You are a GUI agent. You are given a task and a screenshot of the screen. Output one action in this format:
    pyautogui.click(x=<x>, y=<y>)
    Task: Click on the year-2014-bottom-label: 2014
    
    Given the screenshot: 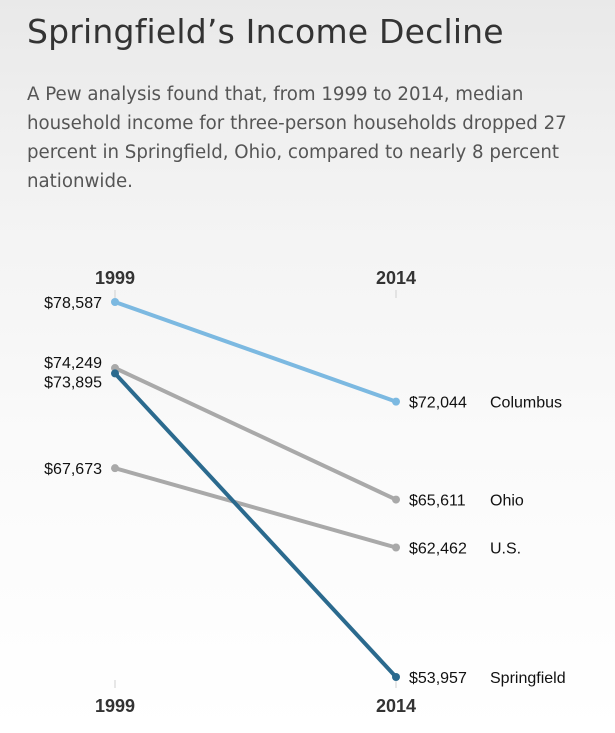 What is the action you would take?
    pyautogui.click(x=396, y=706)
    